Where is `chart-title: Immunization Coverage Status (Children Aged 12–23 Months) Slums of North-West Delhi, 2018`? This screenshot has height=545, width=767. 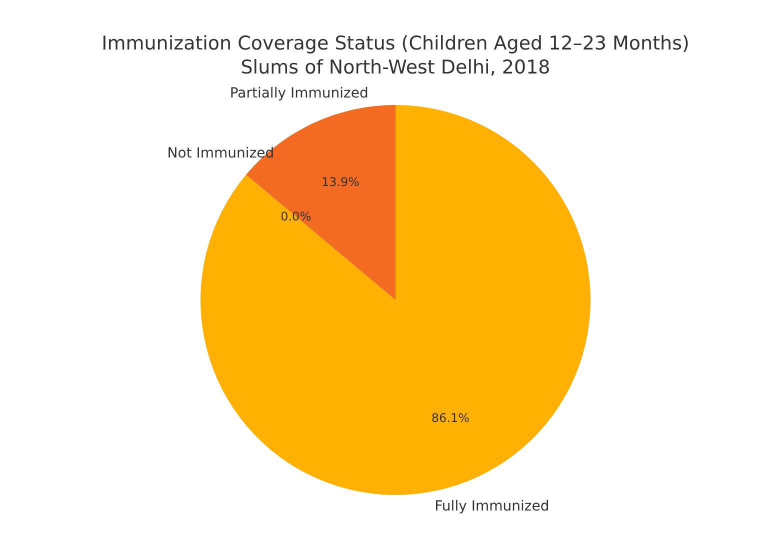
chart-title: Immunization Coverage Status (Children Aged 12–23 Months) Slums of North-West Delhi, 2018 is located at coordinates (396, 55).